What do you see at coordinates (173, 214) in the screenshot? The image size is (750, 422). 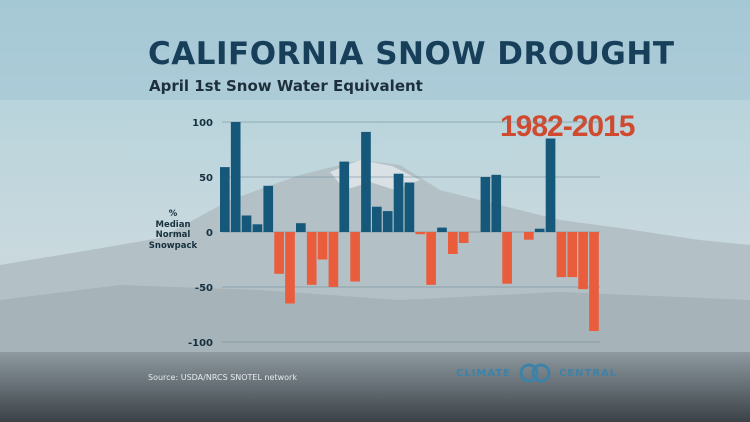 I see `y-axis-label-line: %` at bounding box center [173, 214].